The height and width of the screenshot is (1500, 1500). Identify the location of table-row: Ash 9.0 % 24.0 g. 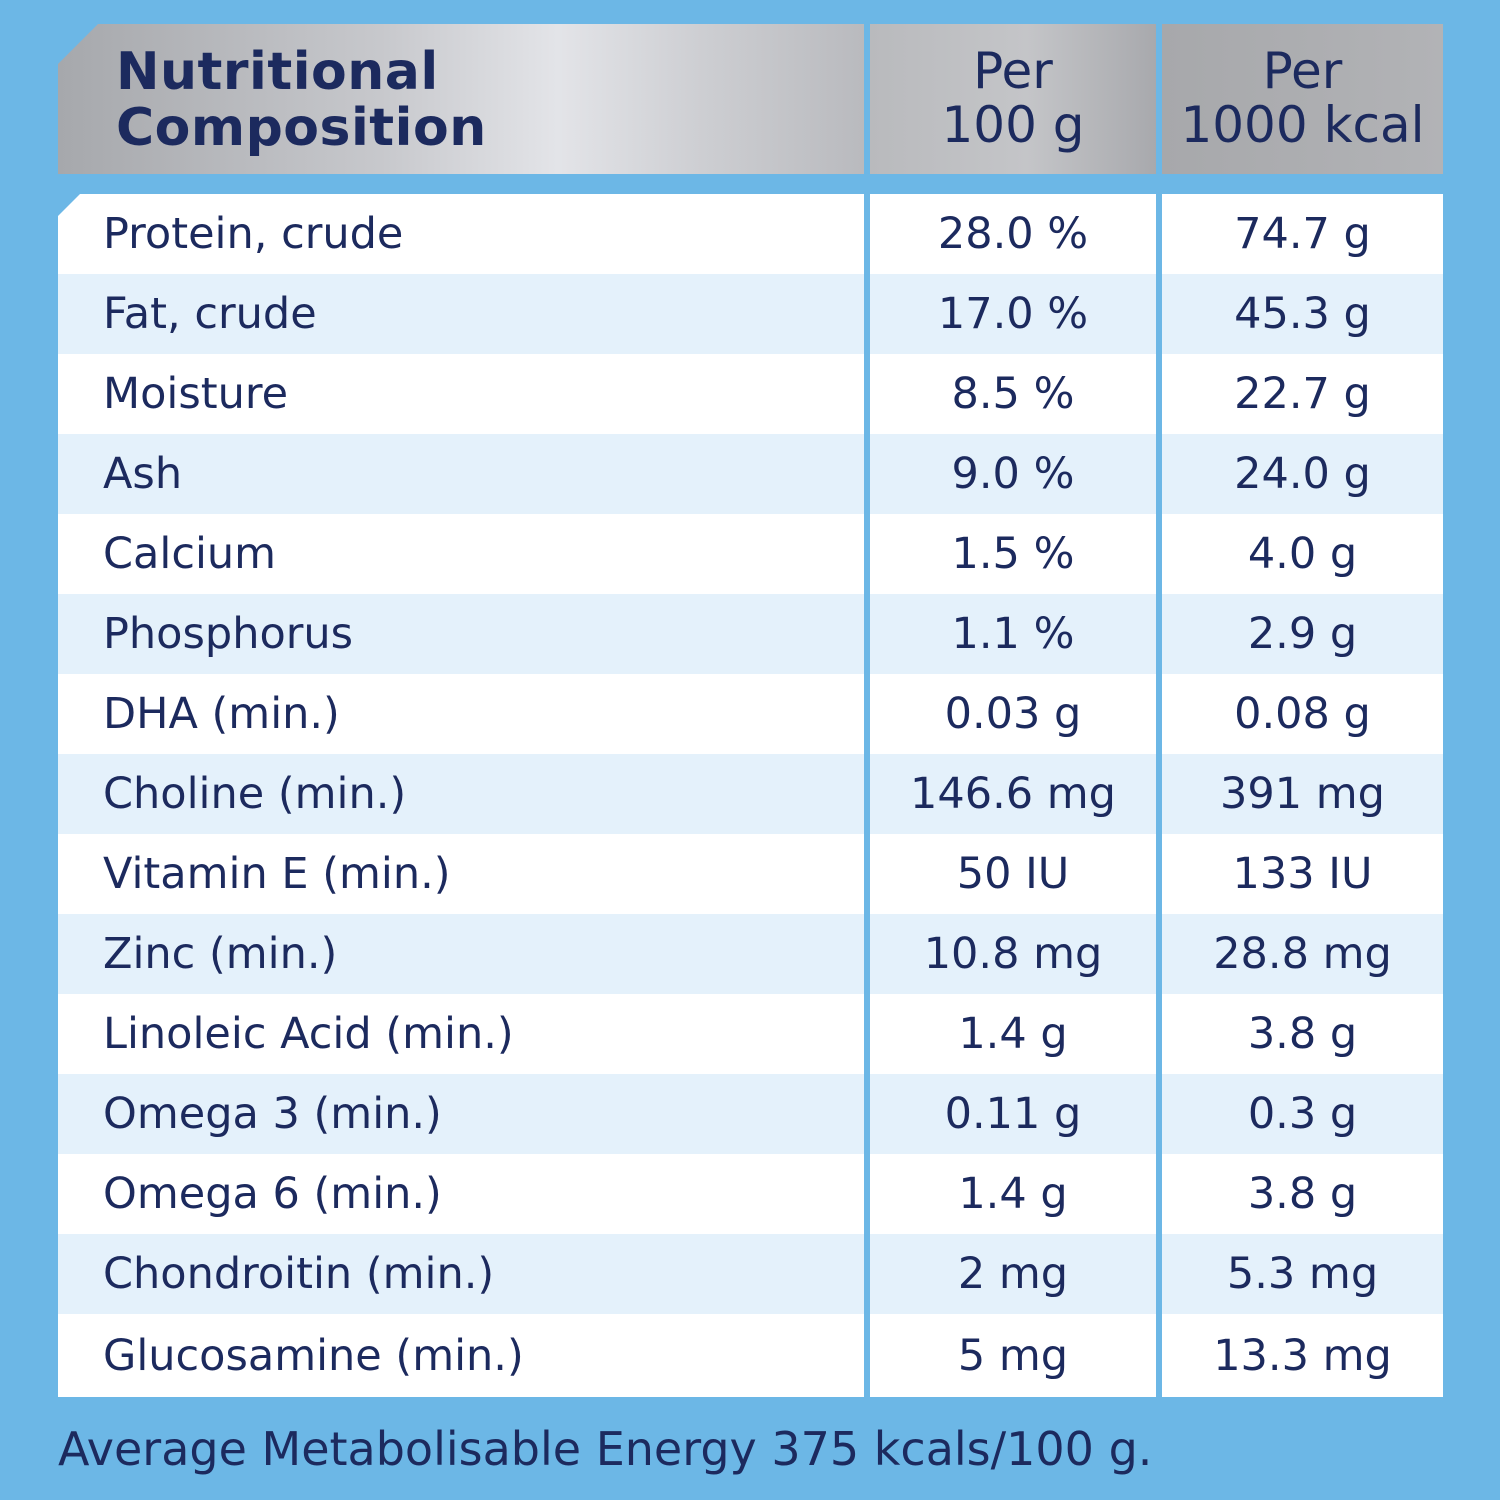
(750, 474).